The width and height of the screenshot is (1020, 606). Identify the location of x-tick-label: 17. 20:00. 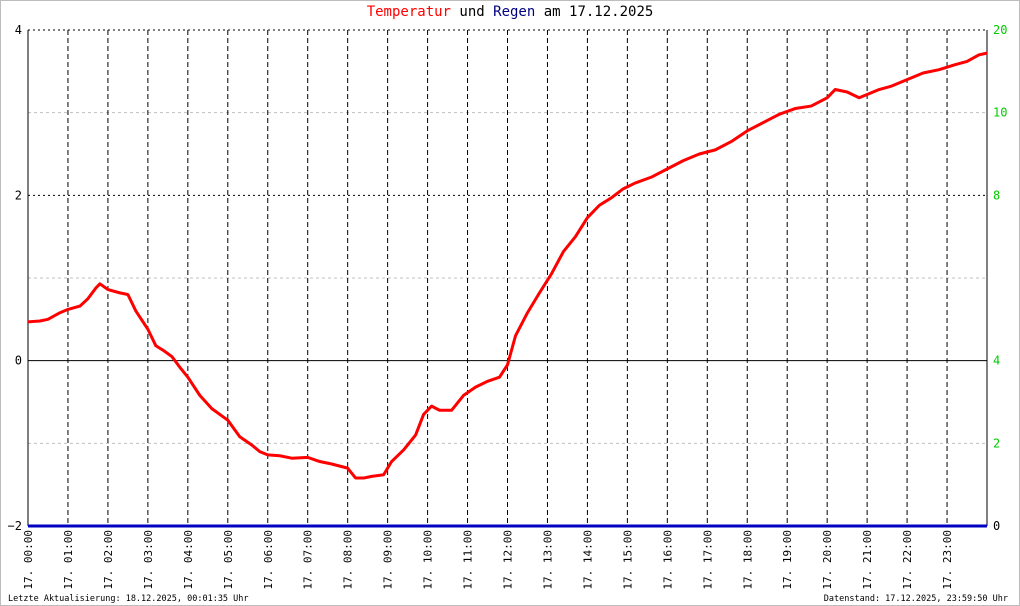
(827, 560).